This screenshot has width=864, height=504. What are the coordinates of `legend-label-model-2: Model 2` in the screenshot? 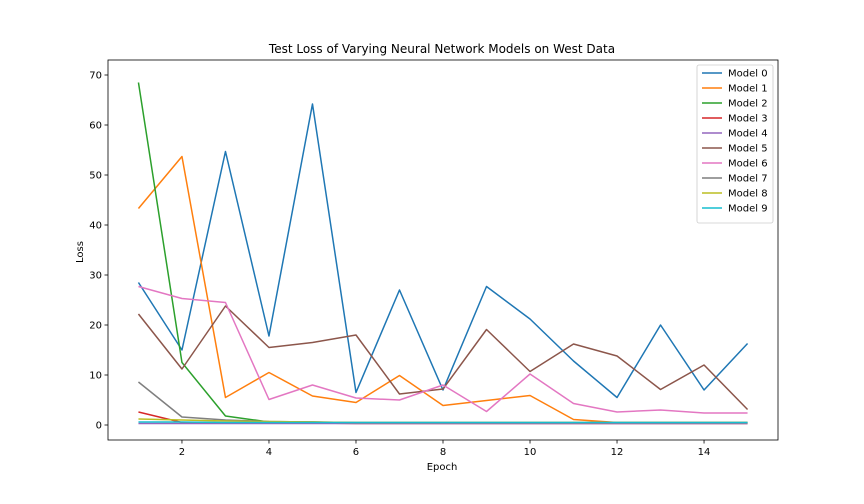 It's located at (748, 104).